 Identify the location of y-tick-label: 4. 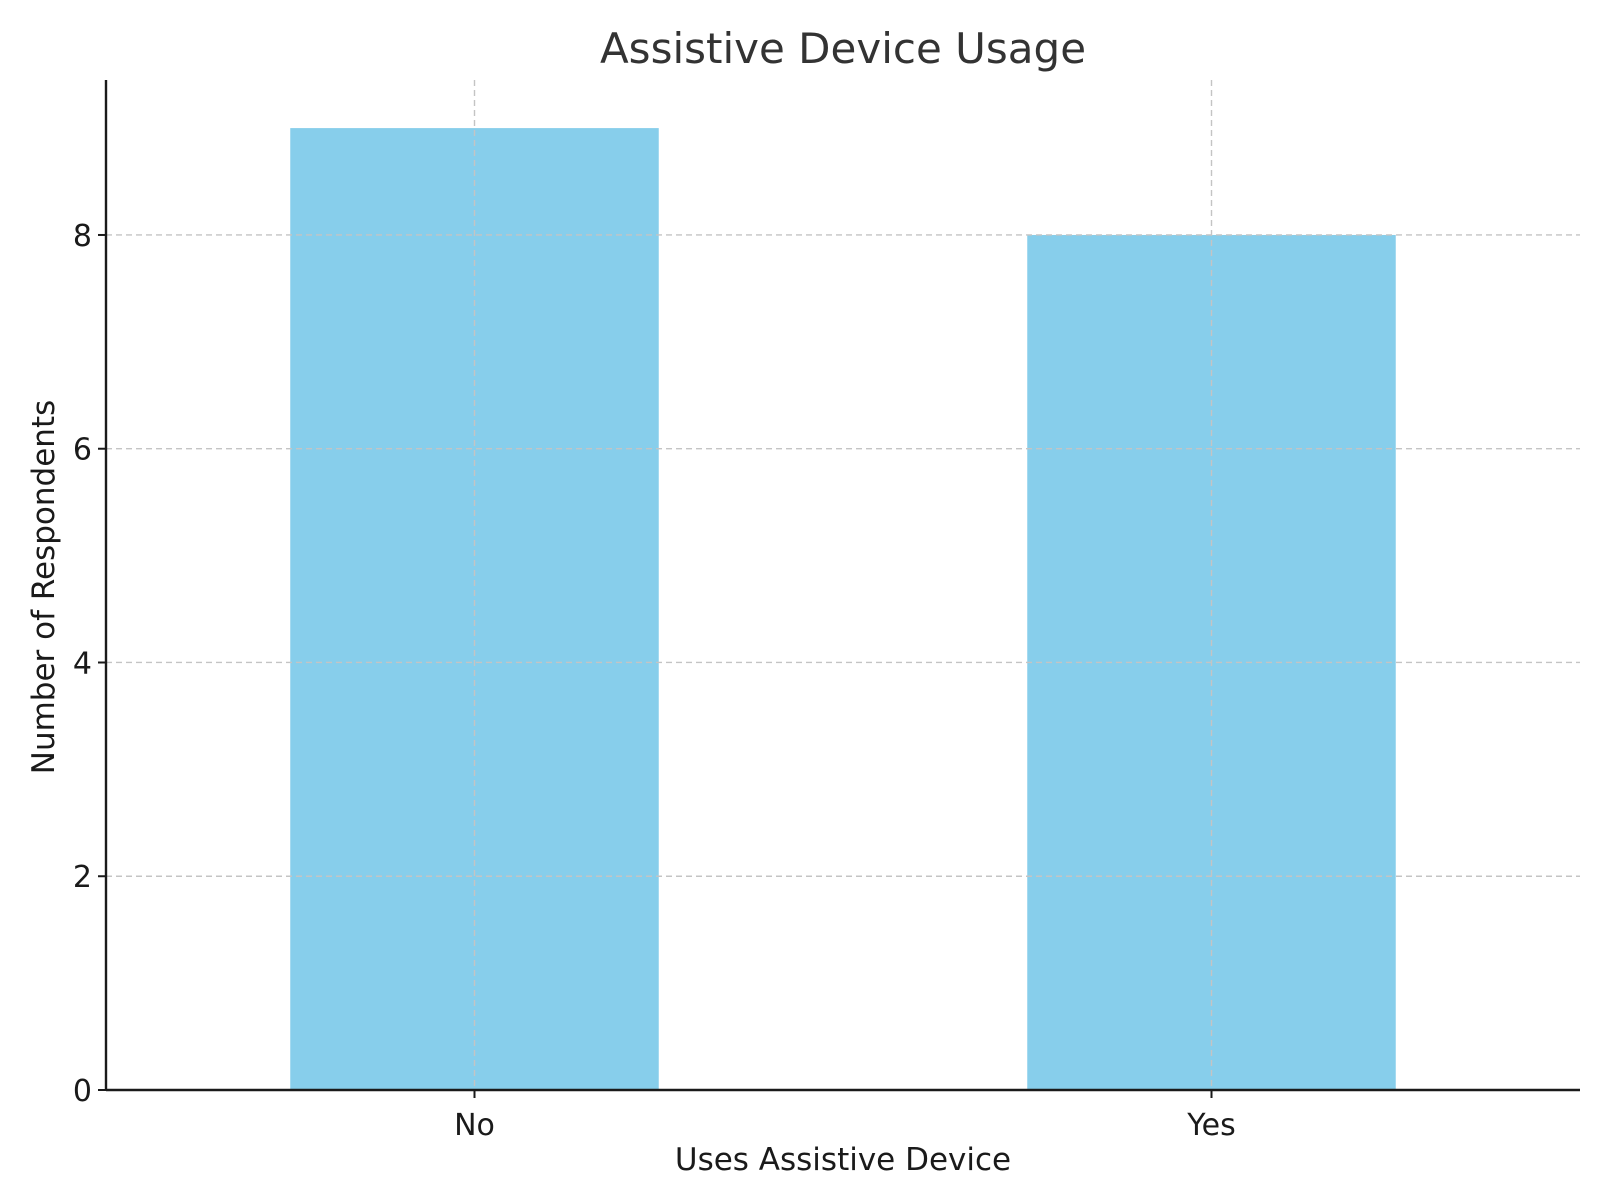
(82, 663).